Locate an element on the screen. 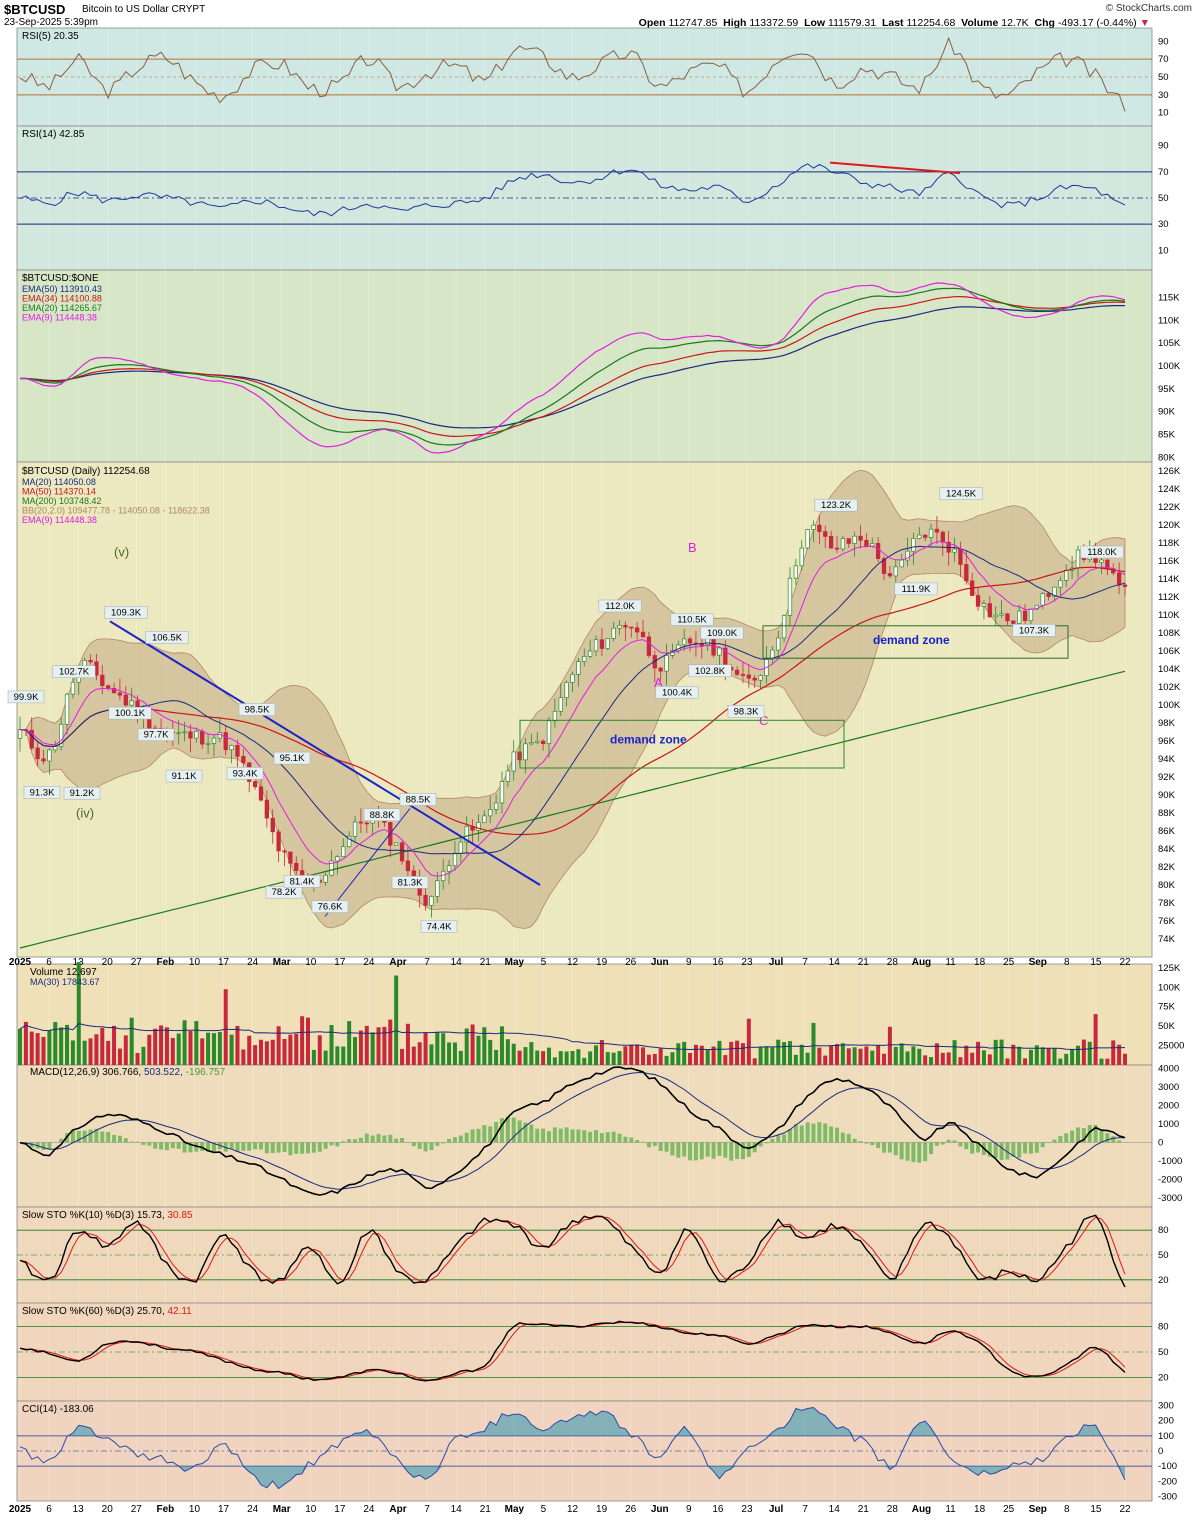 This screenshot has height=1520, width=1200. demand-zone-box is located at coordinates (682, 744).